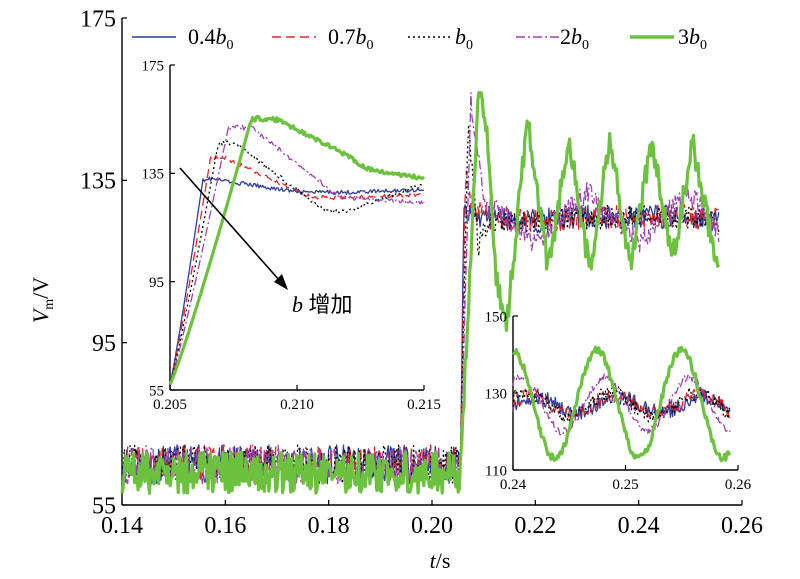  I want to click on inset-right-series-1-line, so click(621, 404).